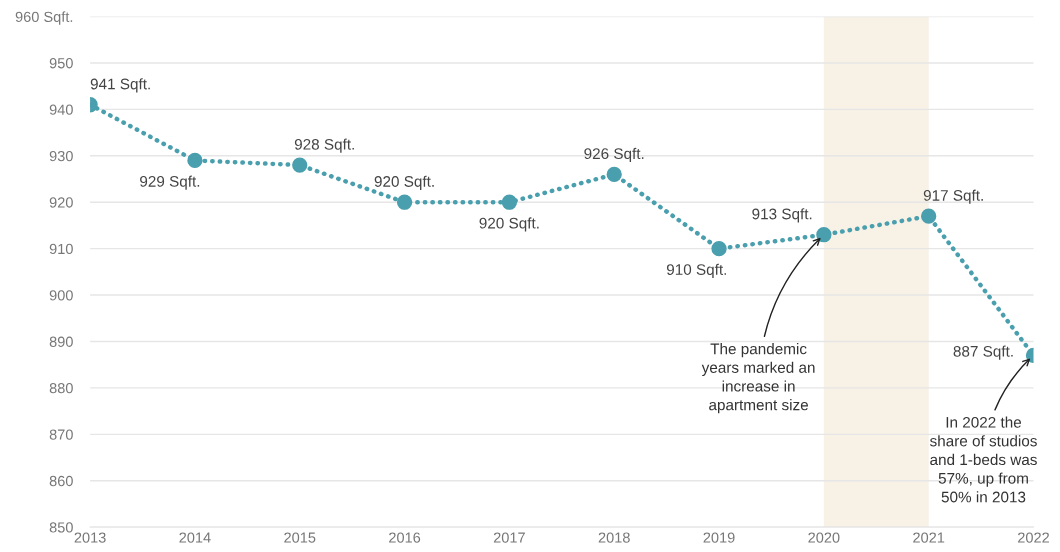 The image size is (1060, 552). What do you see at coordinates (953, 196) in the screenshot?
I see `data-label: 917 Sqft.` at bounding box center [953, 196].